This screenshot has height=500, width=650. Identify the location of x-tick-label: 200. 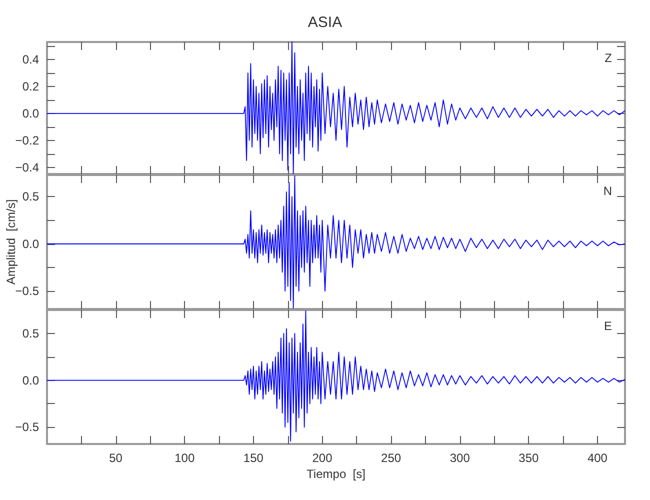
(322, 458).